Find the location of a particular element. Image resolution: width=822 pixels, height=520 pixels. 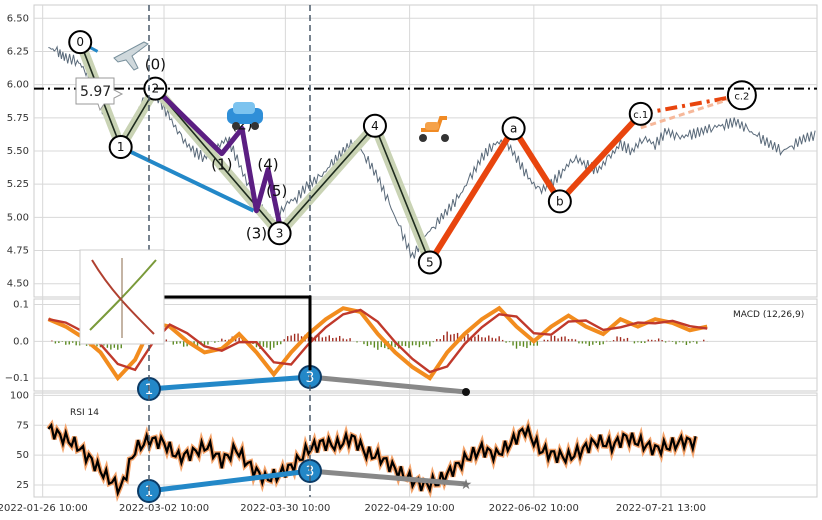

price-level-callout: 5.97 is located at coordinates (99, 94).